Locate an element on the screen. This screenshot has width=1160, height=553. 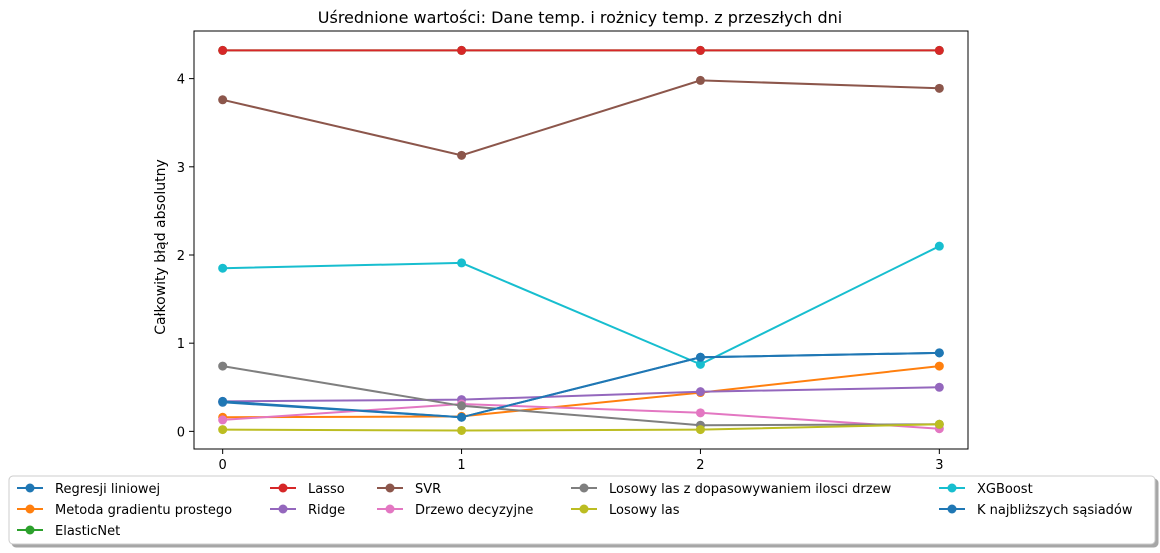
legend-item: Regresji liniowej is located at coordinates (88, 489).